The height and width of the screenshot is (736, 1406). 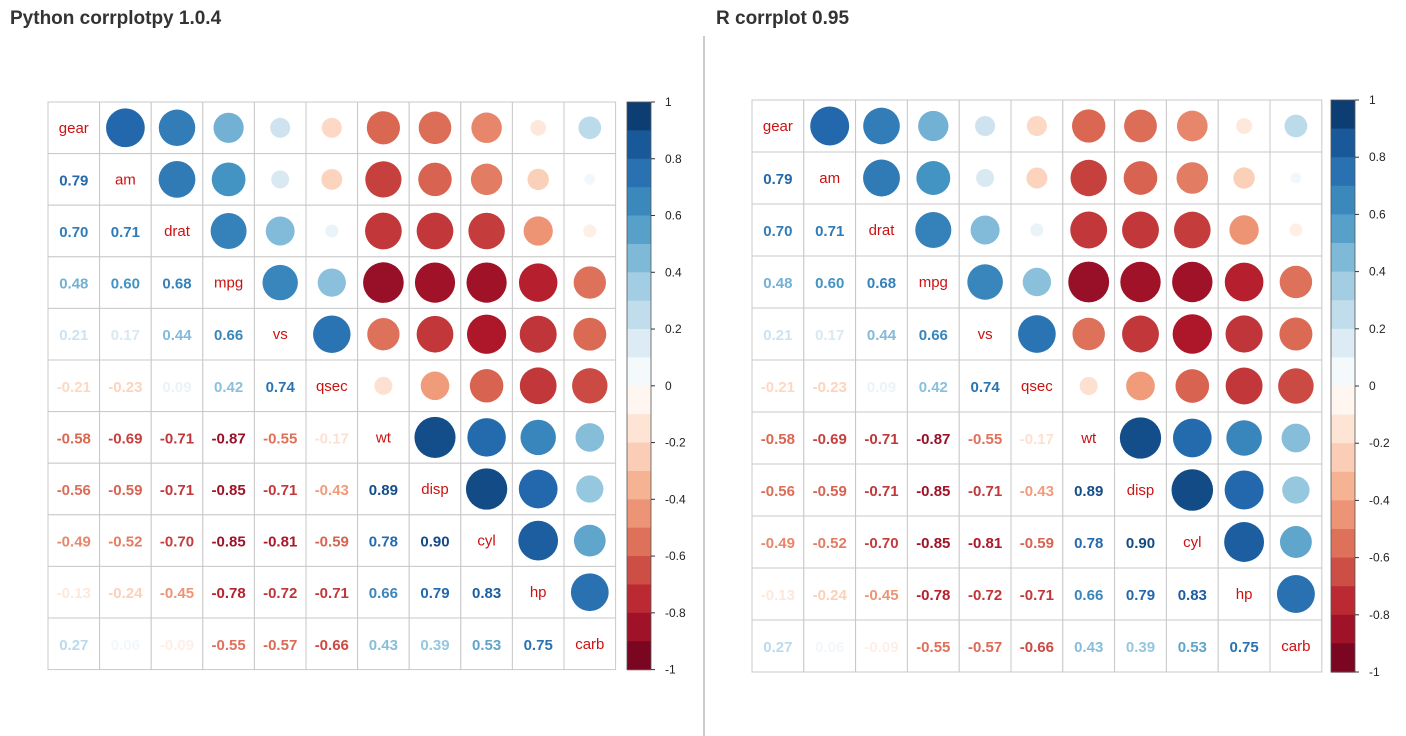 I want to click on correlation-value: 0.43, so click(x=383, y=645).